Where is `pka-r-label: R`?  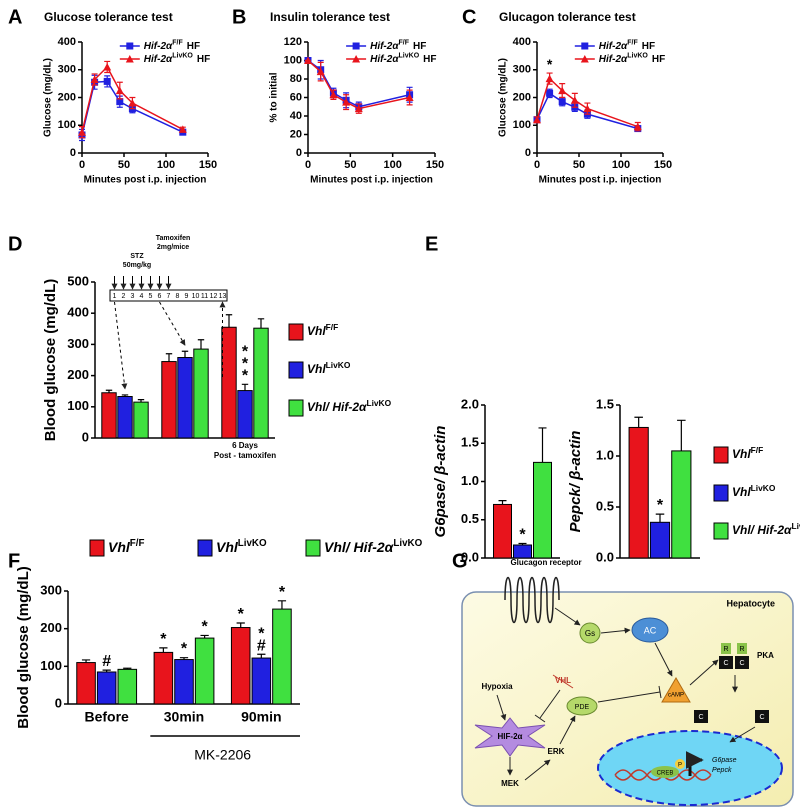
pka-r-label: R is located at coordinates (725, 649).